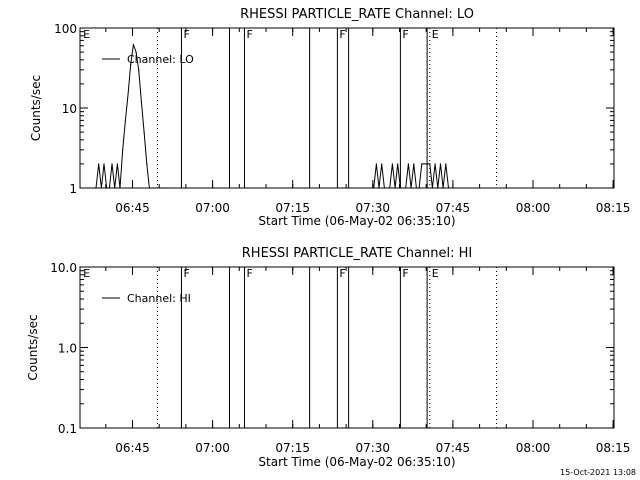 The height and width of the screenshot is (480, 640). I want to click on y-tick-label: 10, so click(69, 109).